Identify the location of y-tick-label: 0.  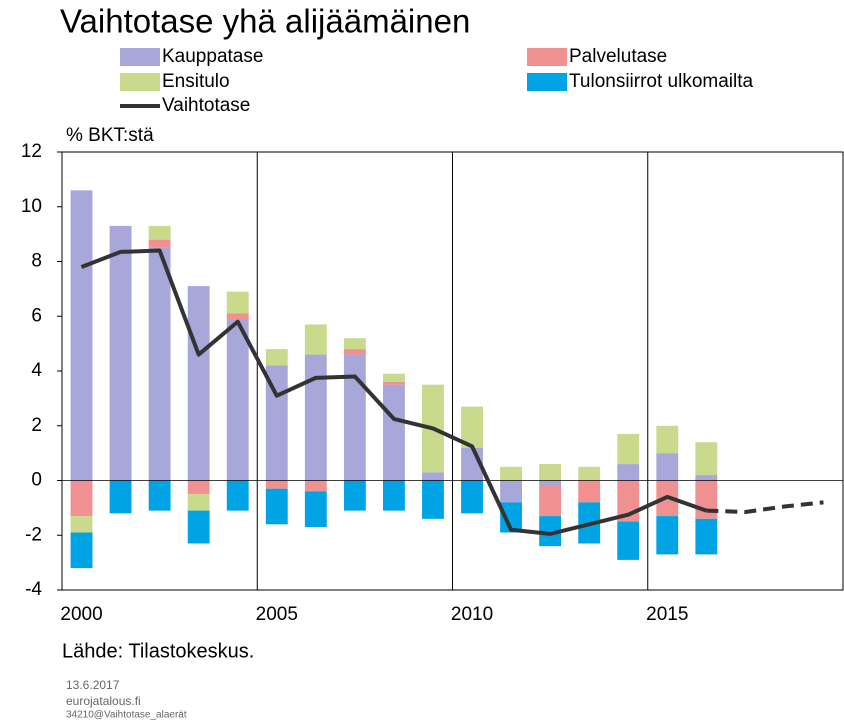
(36, 480).